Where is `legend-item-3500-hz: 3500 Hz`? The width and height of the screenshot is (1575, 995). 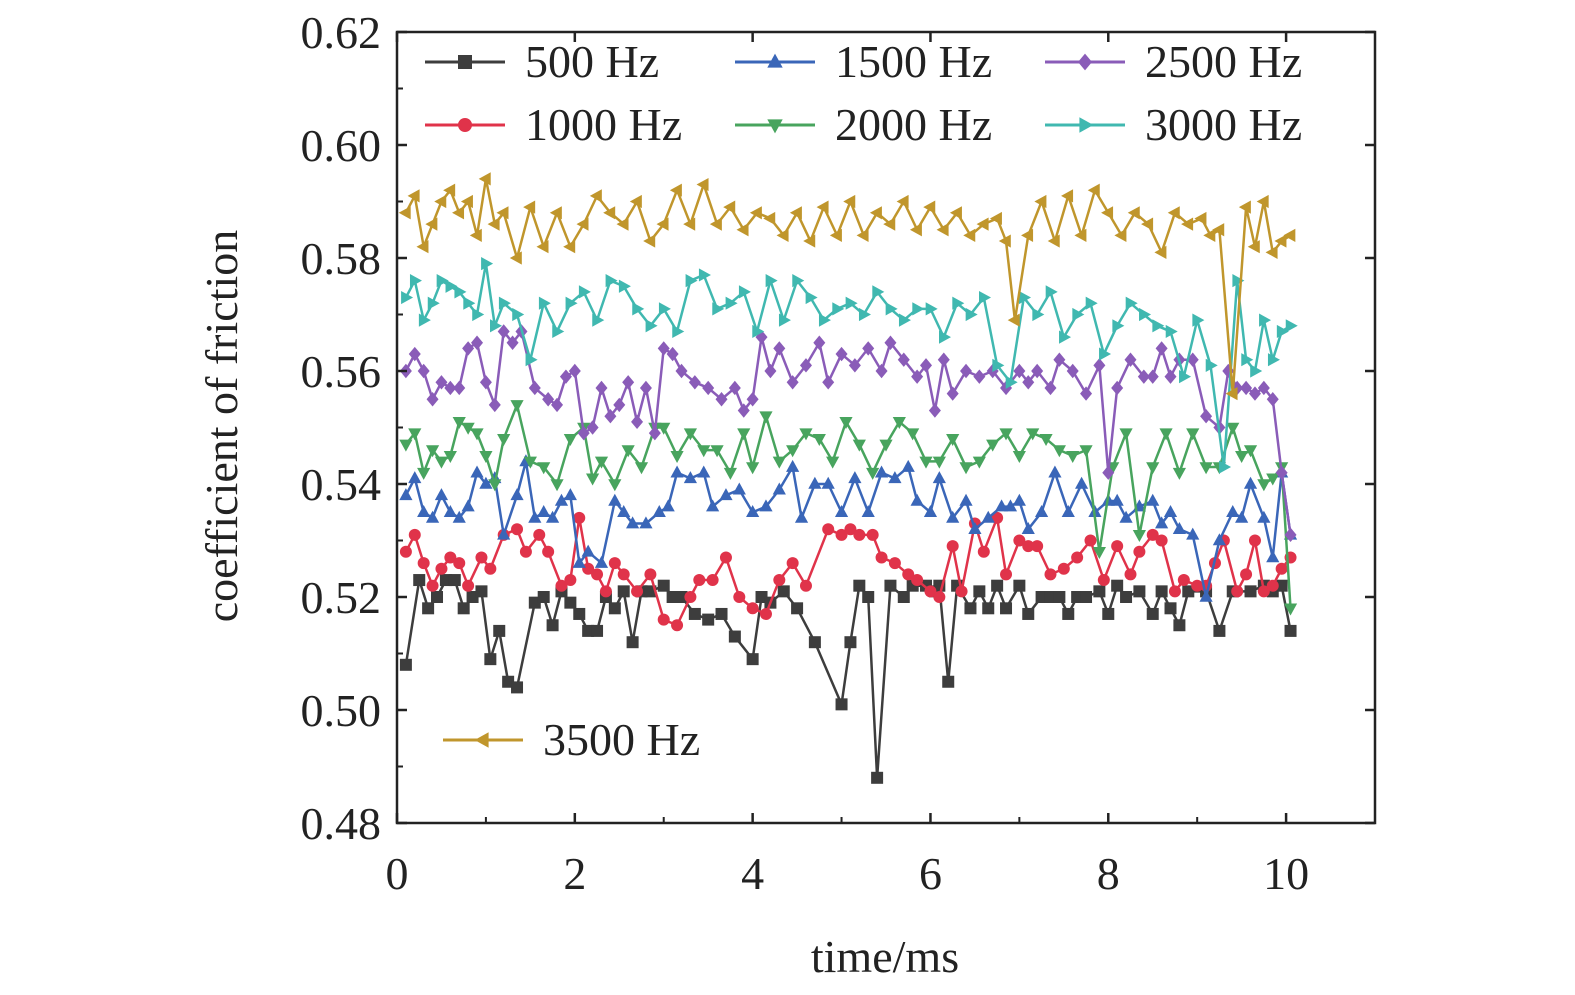 legend-item-3500-hz: 3500 Hz is located at coordinates (571, 739).